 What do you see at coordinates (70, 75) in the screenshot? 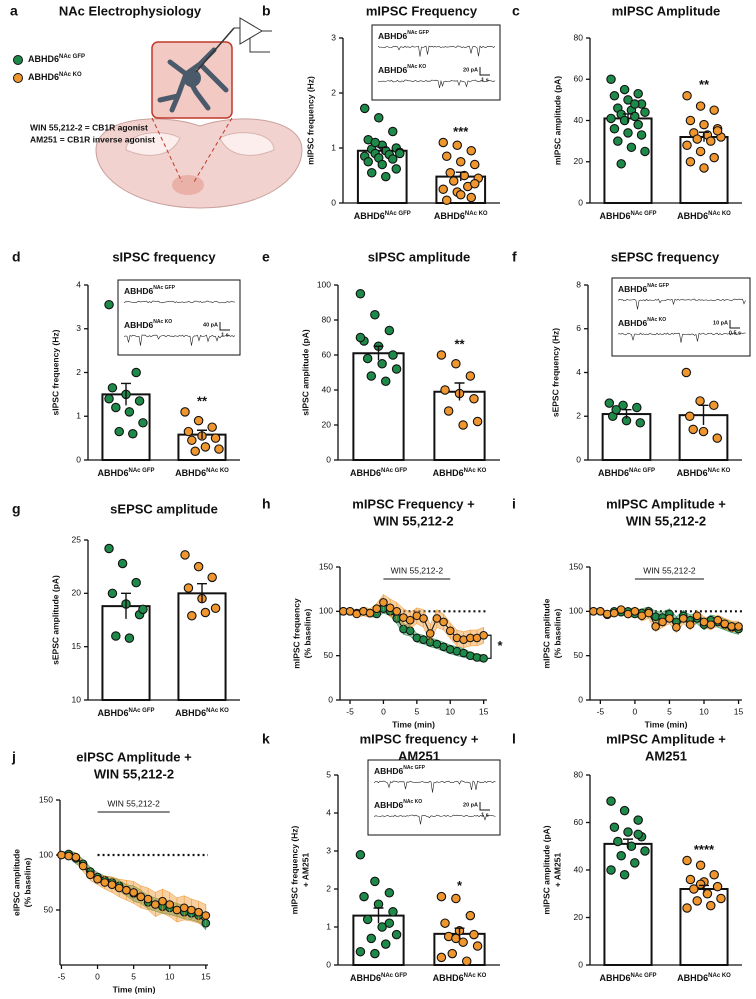
I see `legend-label-sup: NAc KO` at bounding box center [70, 75].